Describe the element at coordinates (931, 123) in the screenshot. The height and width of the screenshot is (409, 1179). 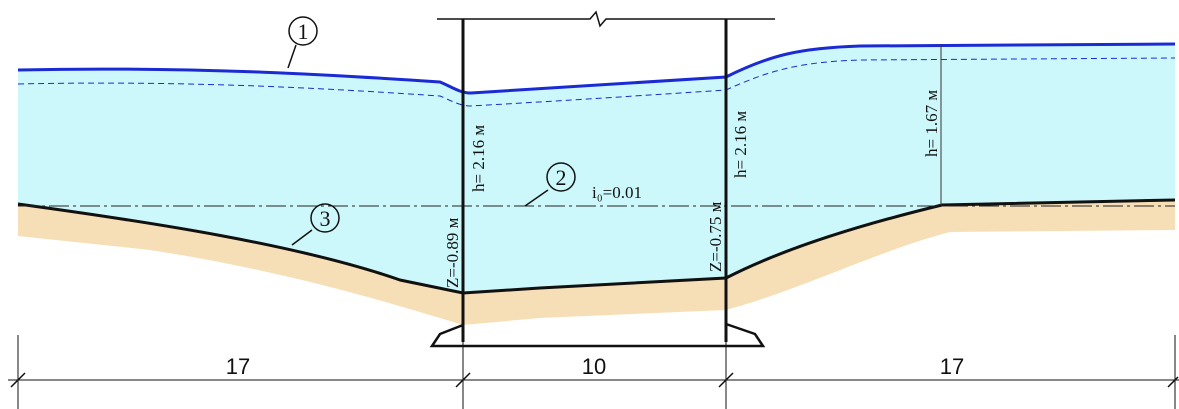
I see `right-reach-depth-label: h= 1.67 м` at that location.